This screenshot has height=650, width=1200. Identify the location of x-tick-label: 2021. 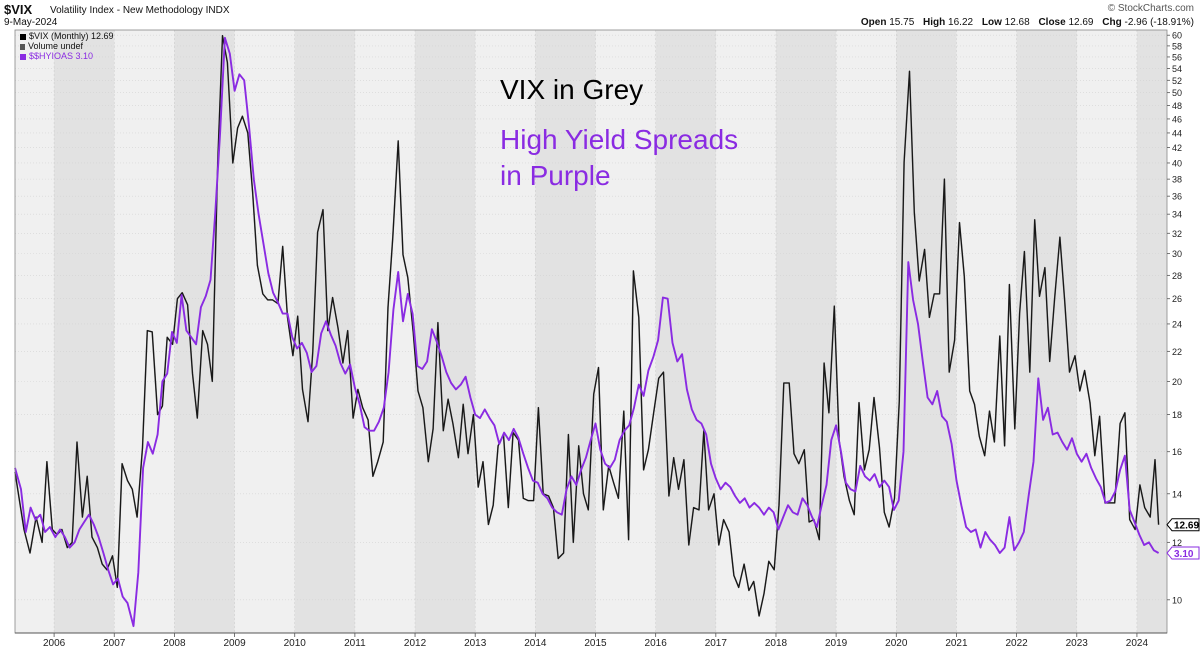
(956, 643).